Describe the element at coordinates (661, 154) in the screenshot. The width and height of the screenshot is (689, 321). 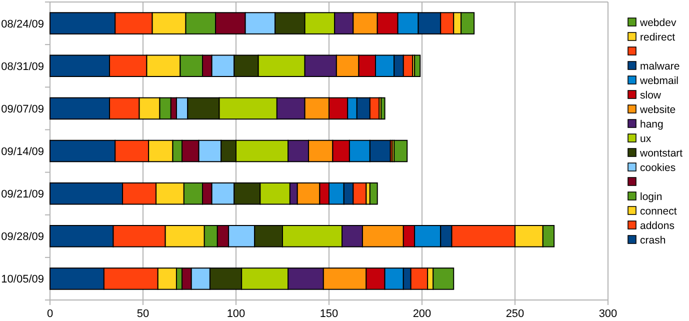
I see `legend-label: wontstart` at that location.